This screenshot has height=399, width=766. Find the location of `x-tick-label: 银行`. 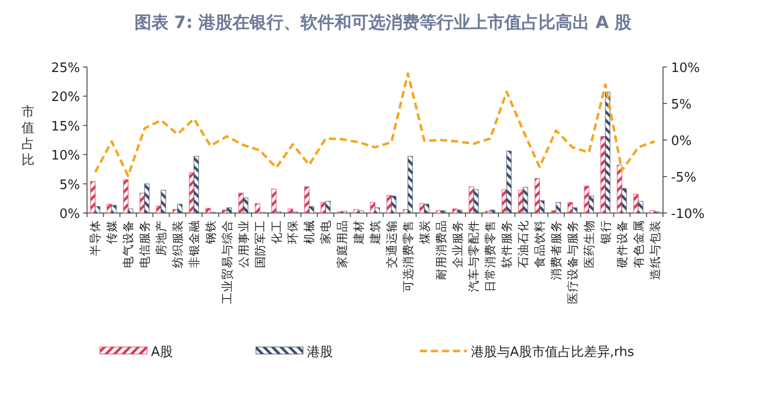

x-tick-label: 银行 is located at coordinates (605, 232).